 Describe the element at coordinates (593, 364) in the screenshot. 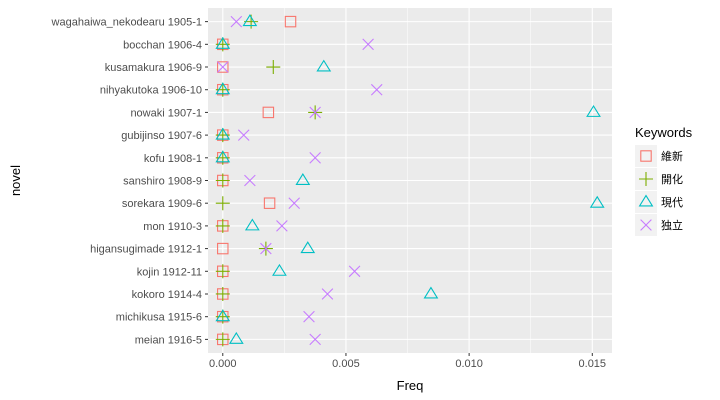

I see `x-tick-label: 0.015` at that location.